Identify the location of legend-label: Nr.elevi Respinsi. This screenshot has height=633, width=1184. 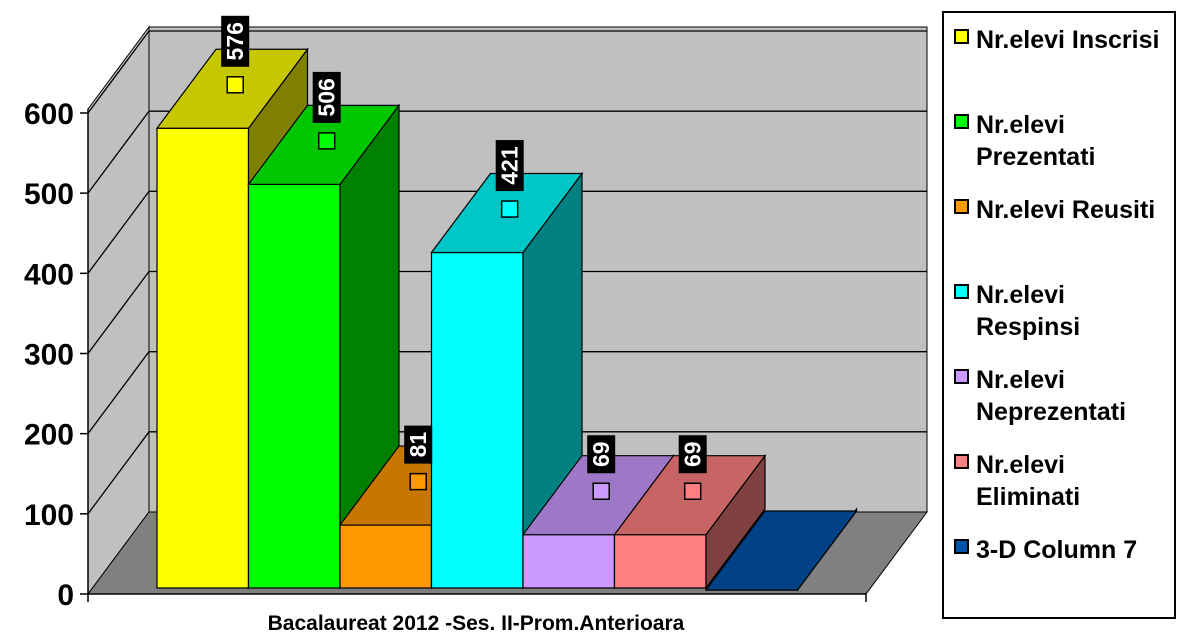
(1028, 311).